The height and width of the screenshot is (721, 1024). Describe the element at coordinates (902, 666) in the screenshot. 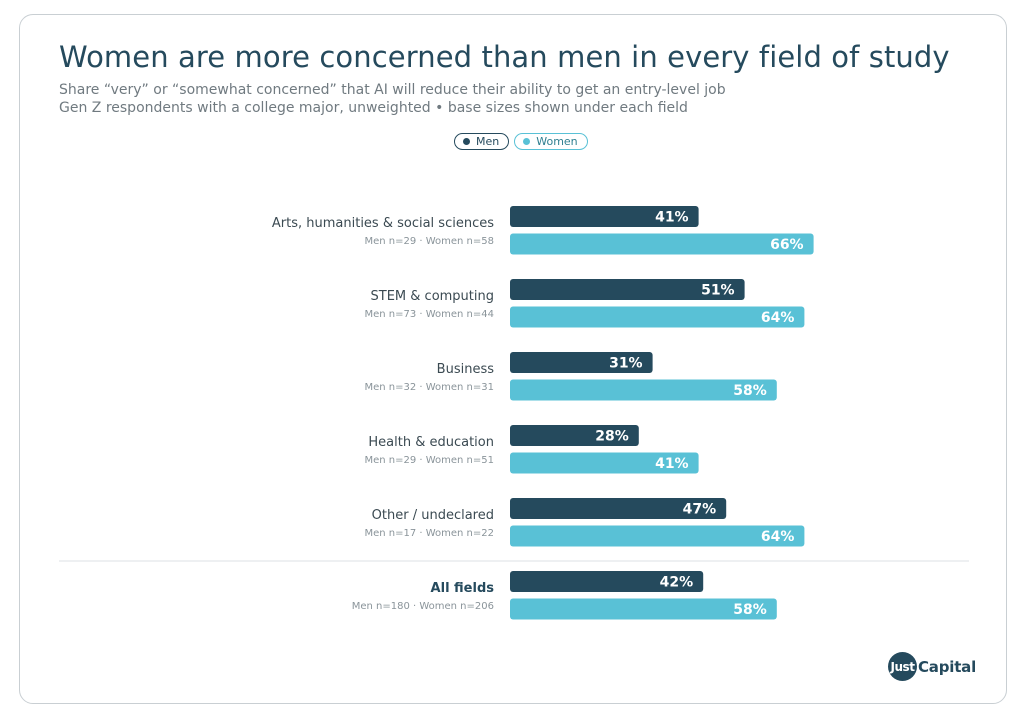

I see `logo-badge: Just` at that location.